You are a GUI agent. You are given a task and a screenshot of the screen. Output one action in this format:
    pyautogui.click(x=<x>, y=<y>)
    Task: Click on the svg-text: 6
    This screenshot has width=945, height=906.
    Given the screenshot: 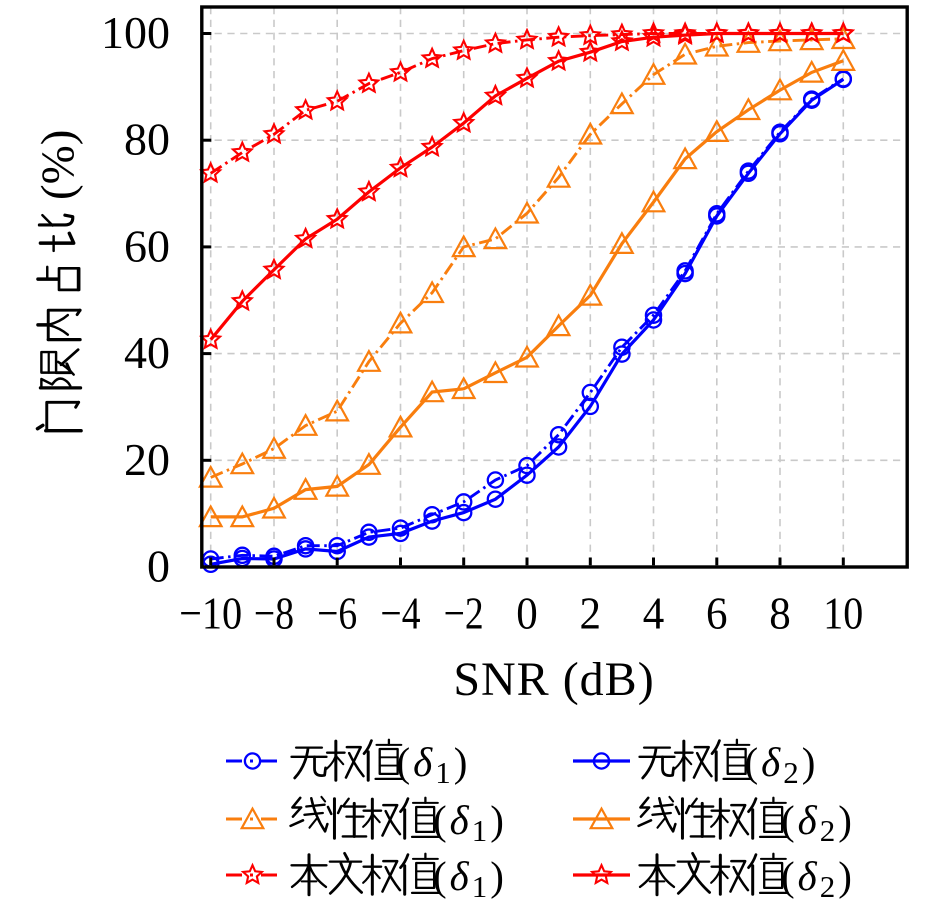 What is the action you would take?
    pyautogui.click(x=717, y=613)
    